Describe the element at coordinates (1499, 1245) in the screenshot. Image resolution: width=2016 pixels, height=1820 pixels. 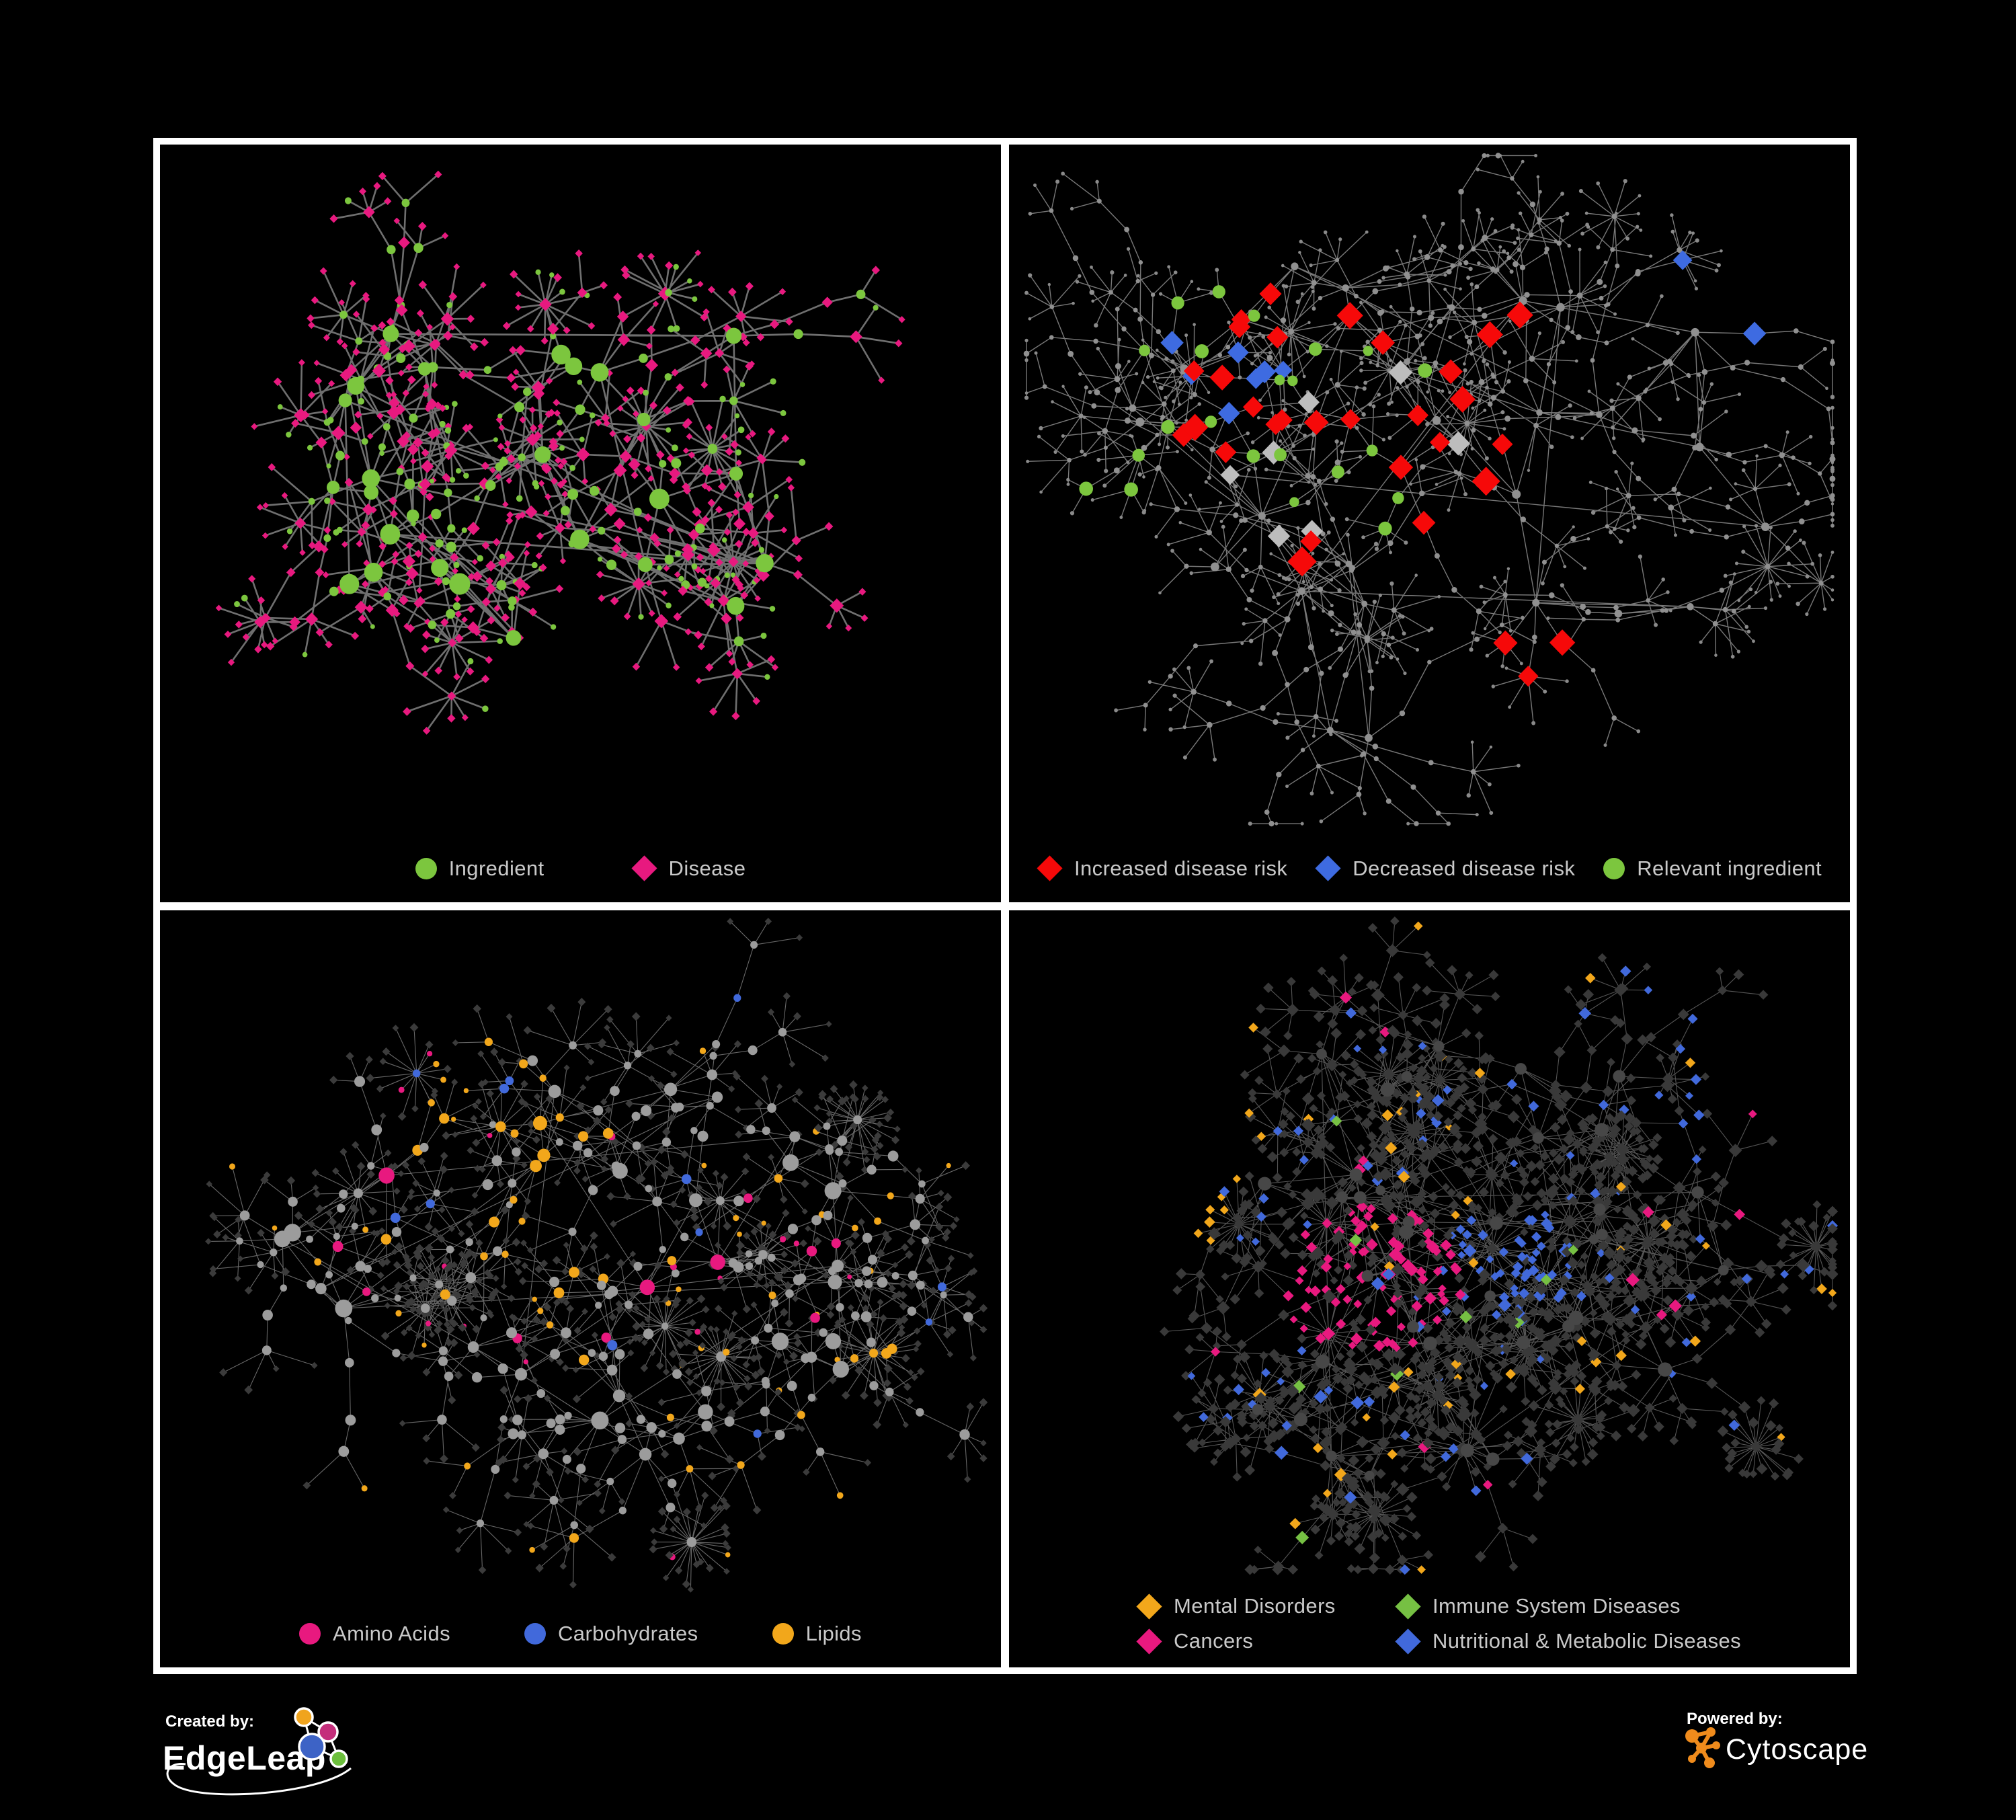
I see `network-disease-categories` at that location.